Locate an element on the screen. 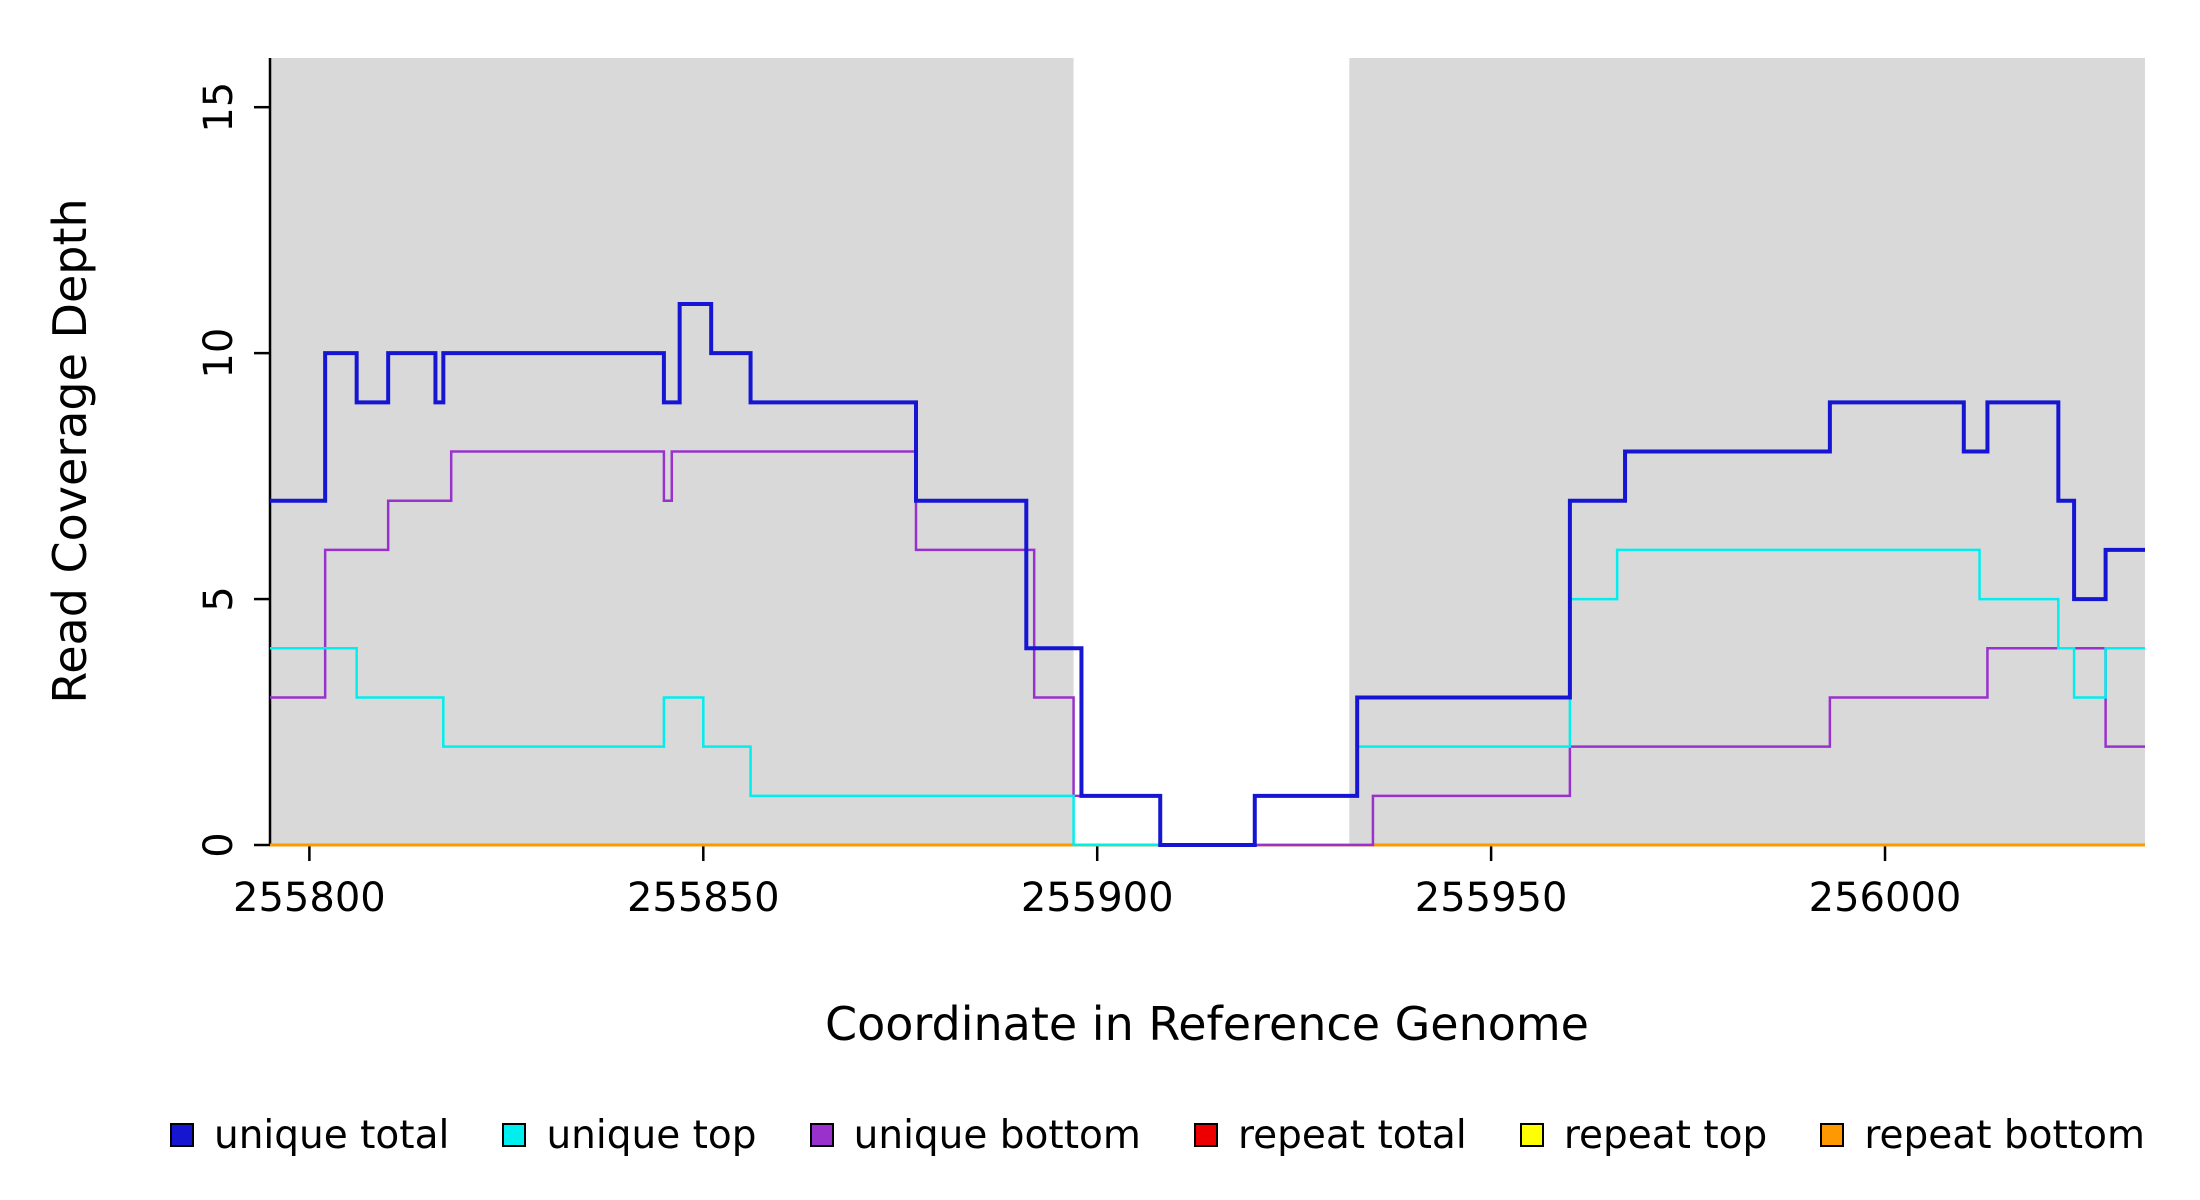 This screenshot has width=2200, height=1200. legend-item-repeat-bottom: repeat bottom is located at coordinates (1982, 1135).